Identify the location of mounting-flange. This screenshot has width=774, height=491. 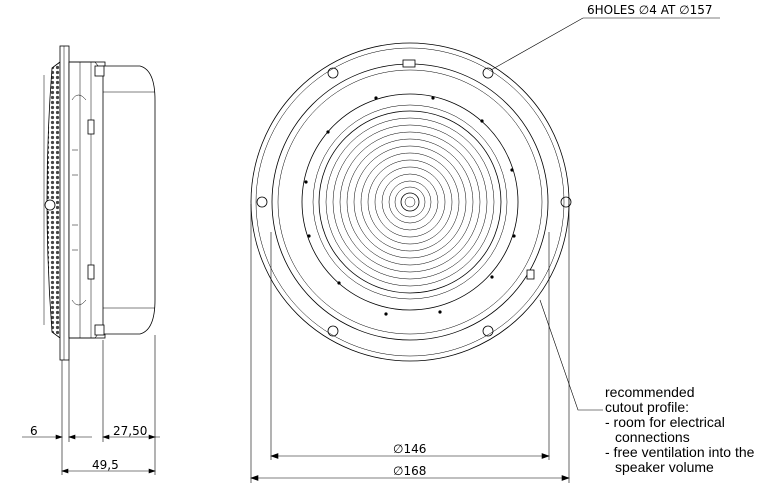
(64, 203).